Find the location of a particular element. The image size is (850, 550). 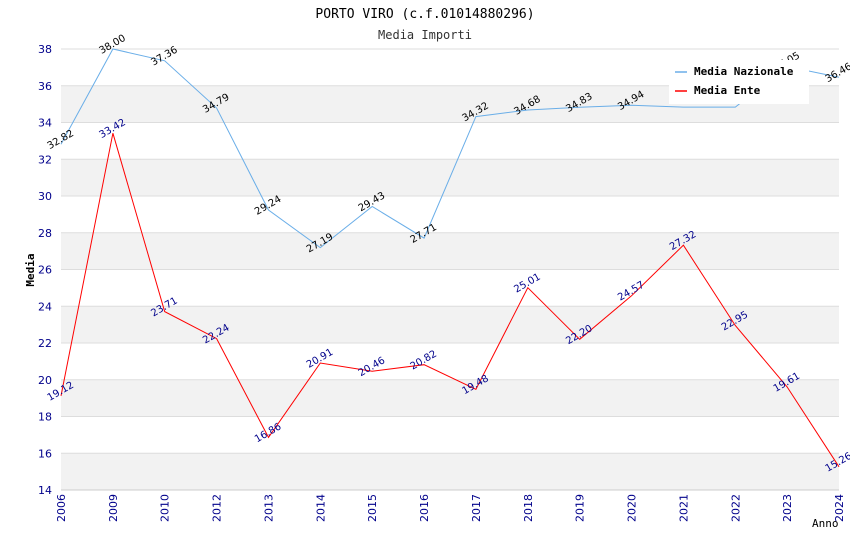

legend-label-media-nazionale: Media Nazionale is located at coordinates (744, 71).